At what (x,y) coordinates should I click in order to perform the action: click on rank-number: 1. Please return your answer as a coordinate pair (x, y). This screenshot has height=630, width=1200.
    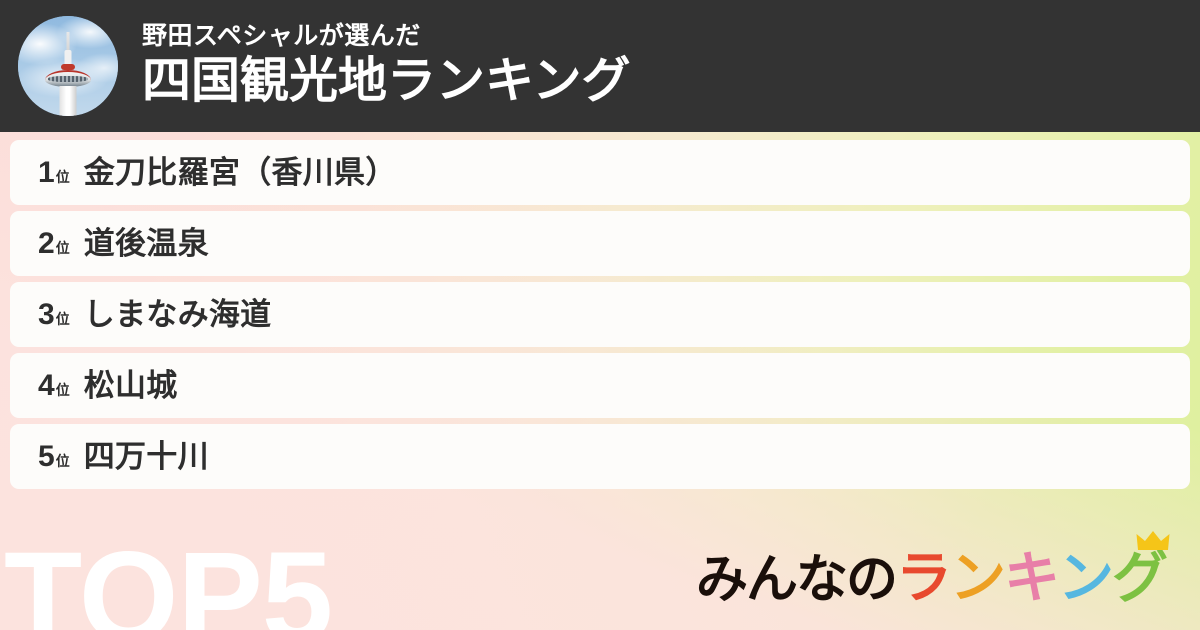
    Looking at the image, I should click on (46, 172).